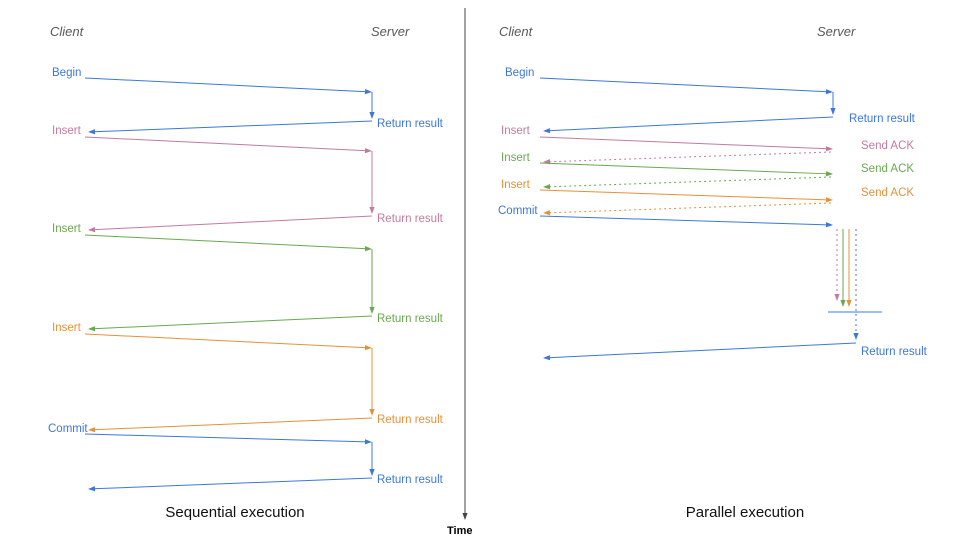 The image size is (960, 540). Describe the element at coordinates (700, 351) in the screenshot. I see `par-commit-return` at that location.